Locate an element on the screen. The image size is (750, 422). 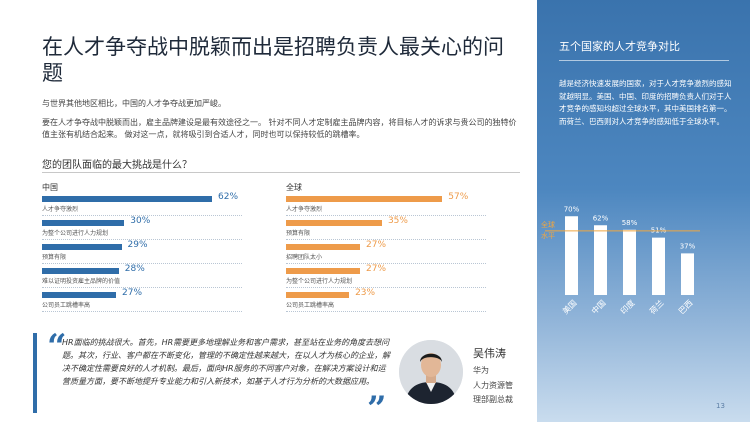
global-bar-value: 35% is located at coordinates (397, 221).